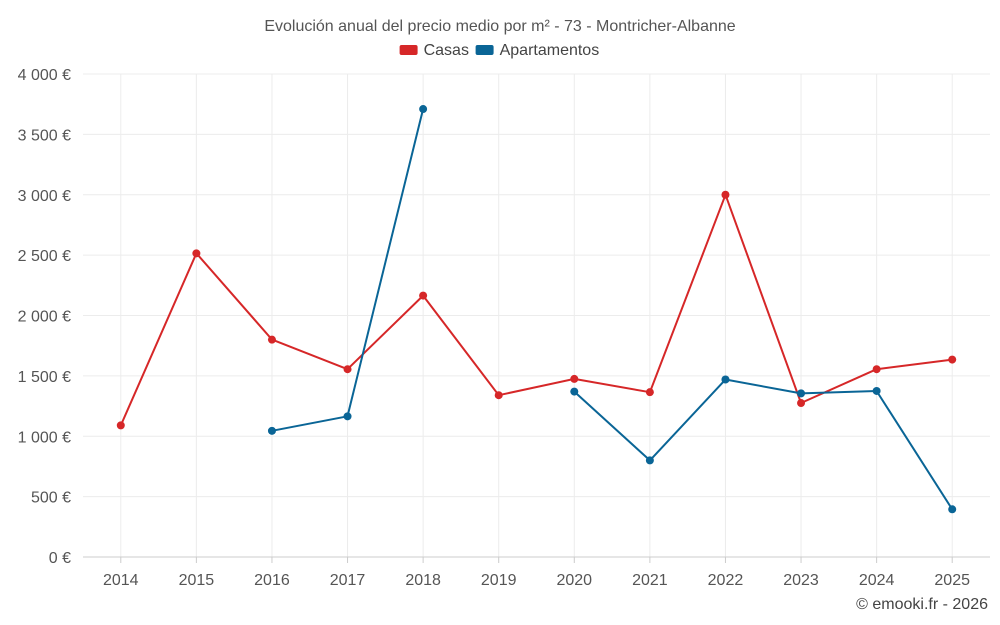 The height and width of the screenshot is (625, 1000). I want to click on legend-label: Apartamentos, so click(550, 50).